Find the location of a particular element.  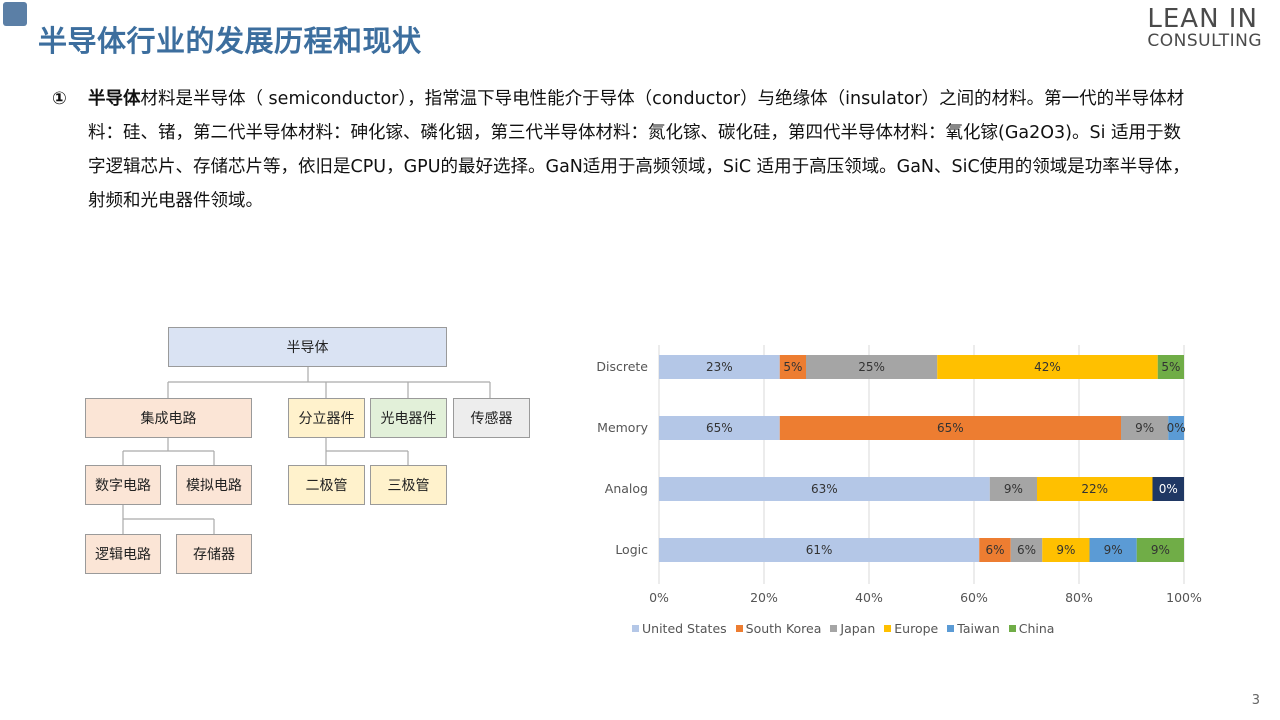

legend-label: Europe is located at coordinates (916, 628).